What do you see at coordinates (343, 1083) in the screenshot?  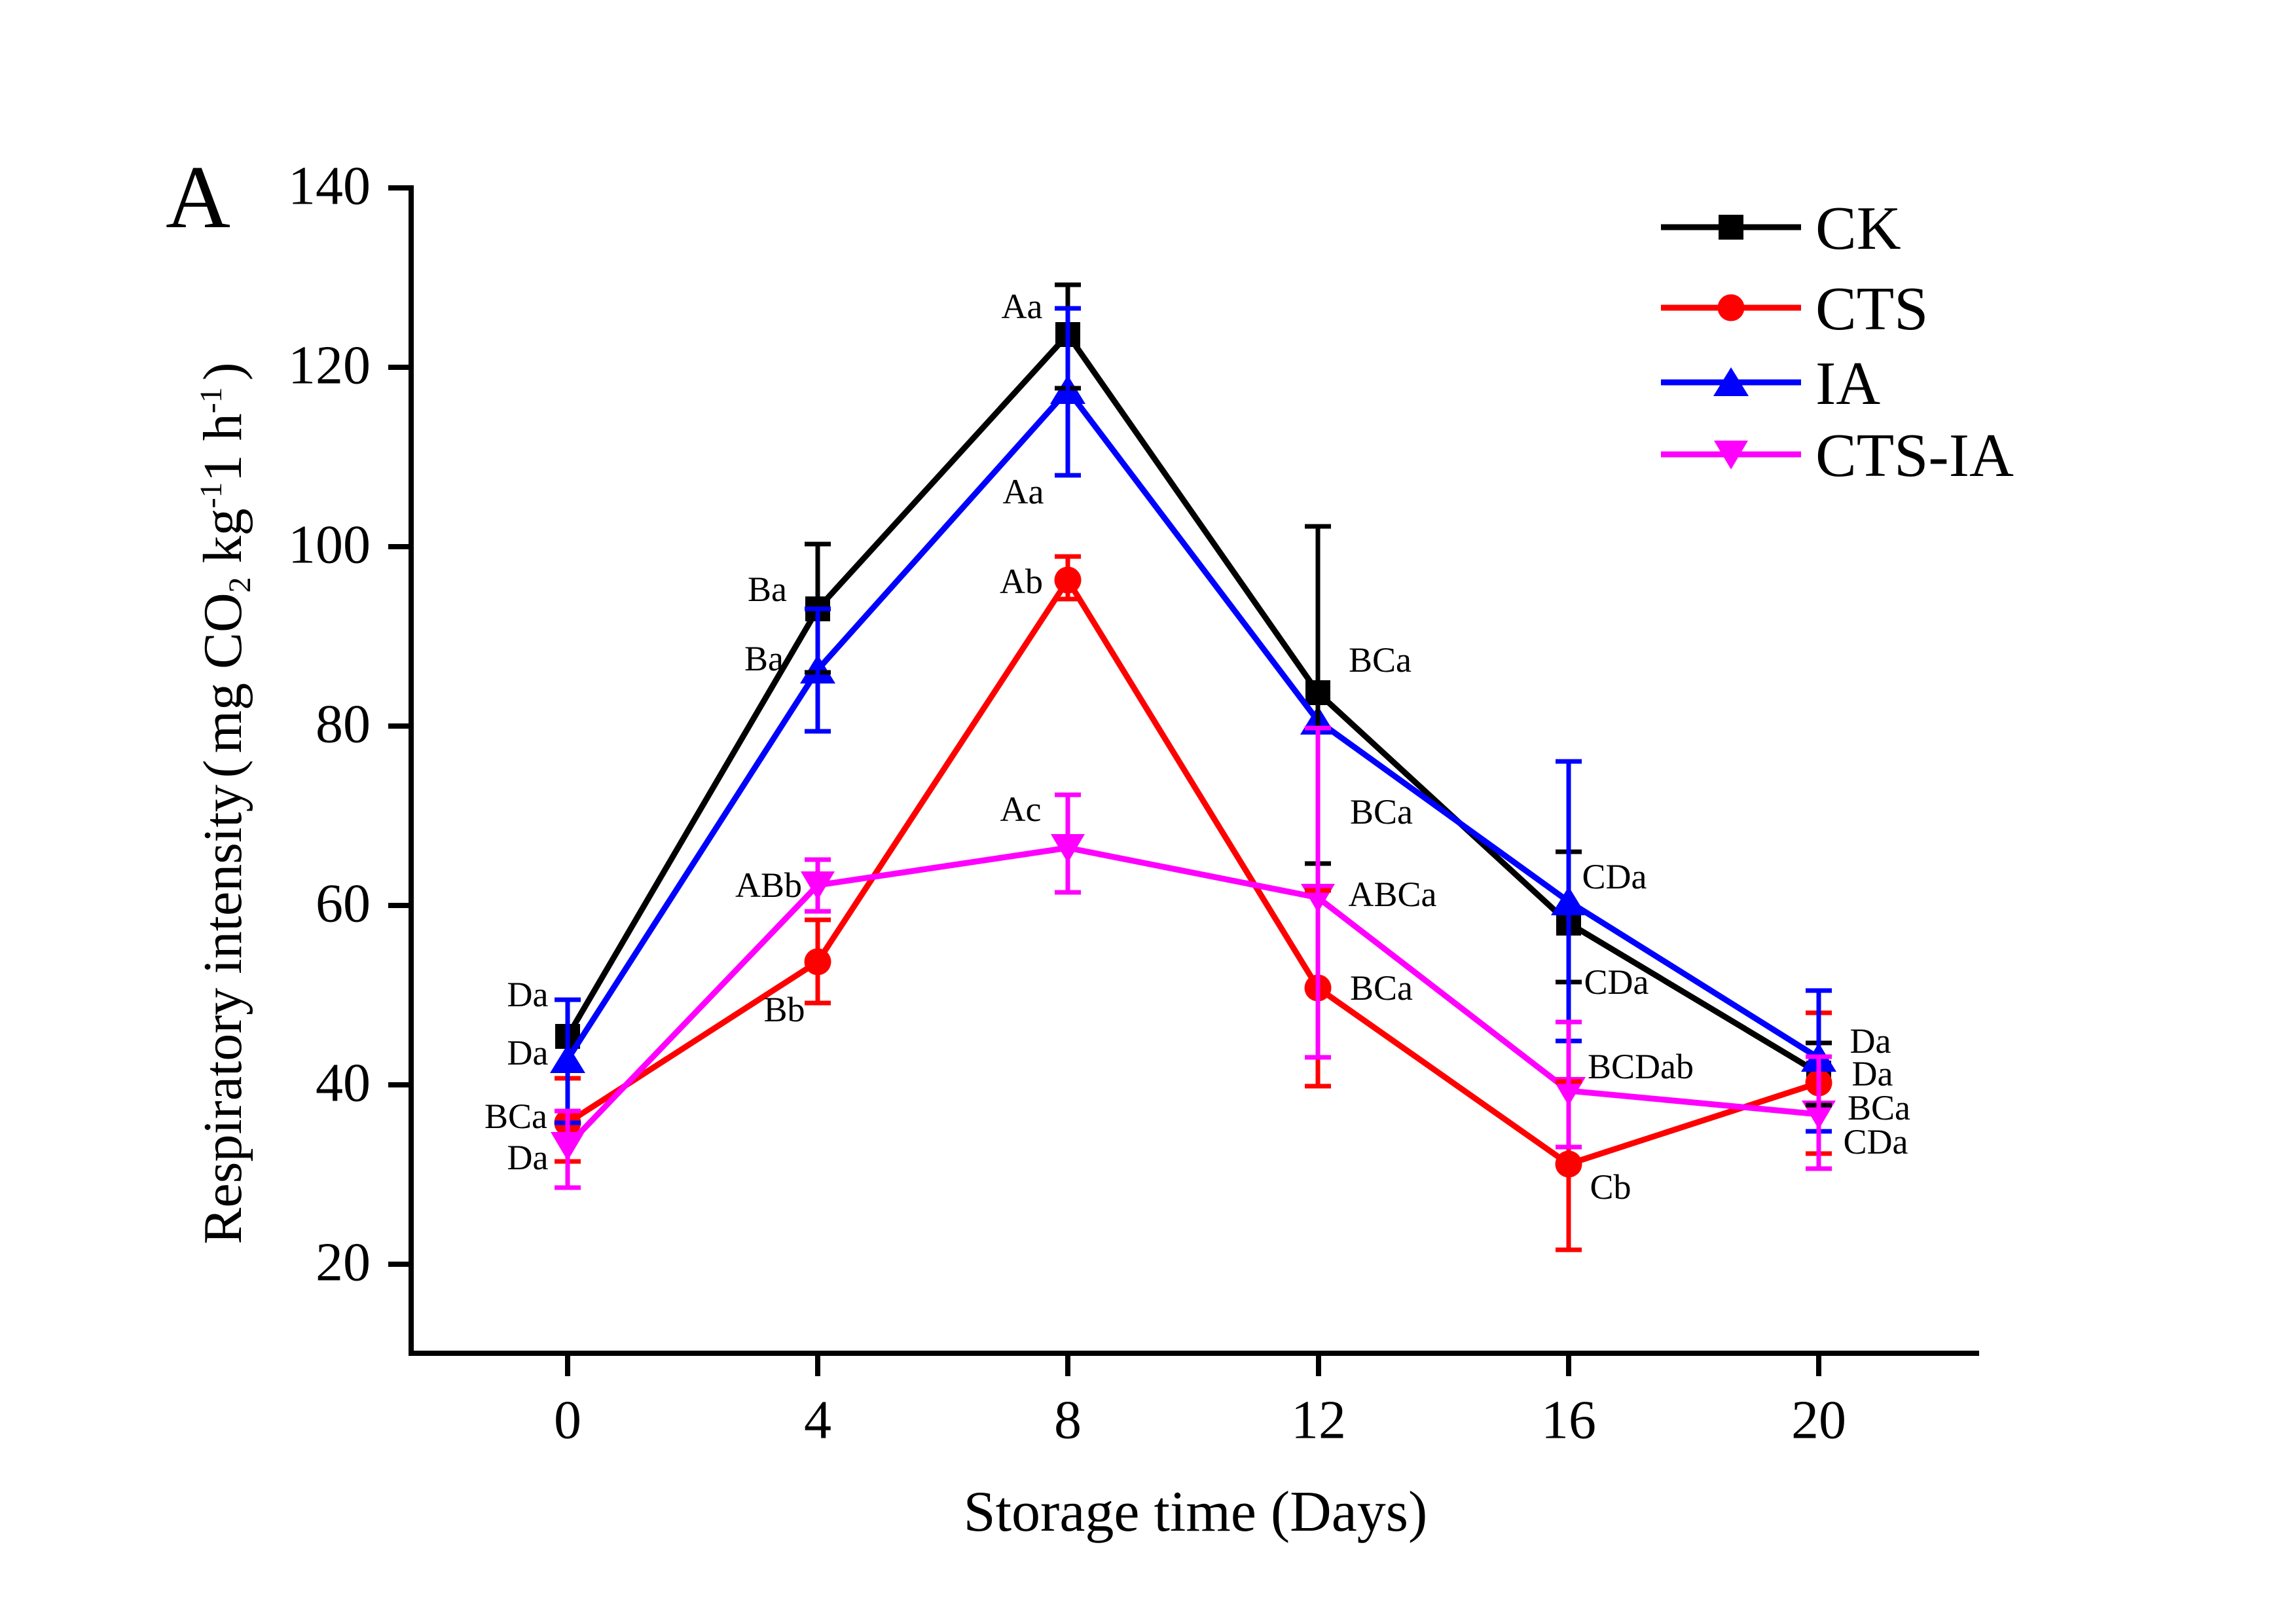 I see `svg-text: 40` at bounding box center [343, 1083].